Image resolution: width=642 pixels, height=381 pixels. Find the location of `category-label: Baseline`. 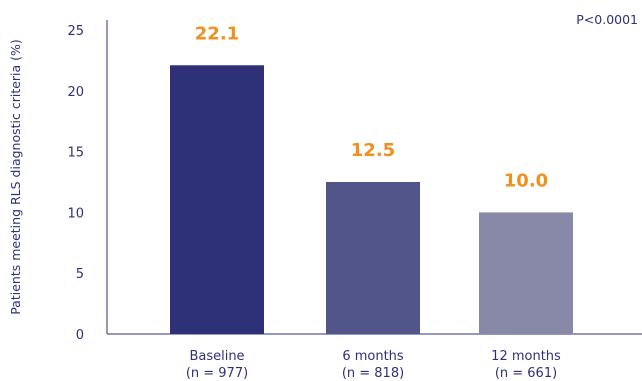

category-label: Baseline is located at coordinates (216, 356).